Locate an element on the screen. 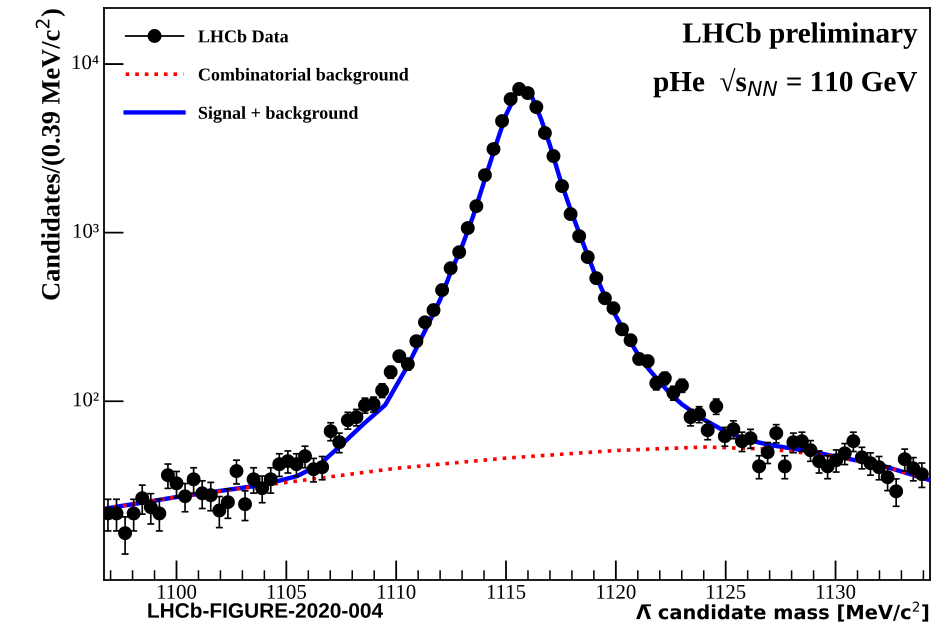  y-axis-title: Candidates/(0.39 MeV/c$^{2}$) is located at coordinates (51, 154).